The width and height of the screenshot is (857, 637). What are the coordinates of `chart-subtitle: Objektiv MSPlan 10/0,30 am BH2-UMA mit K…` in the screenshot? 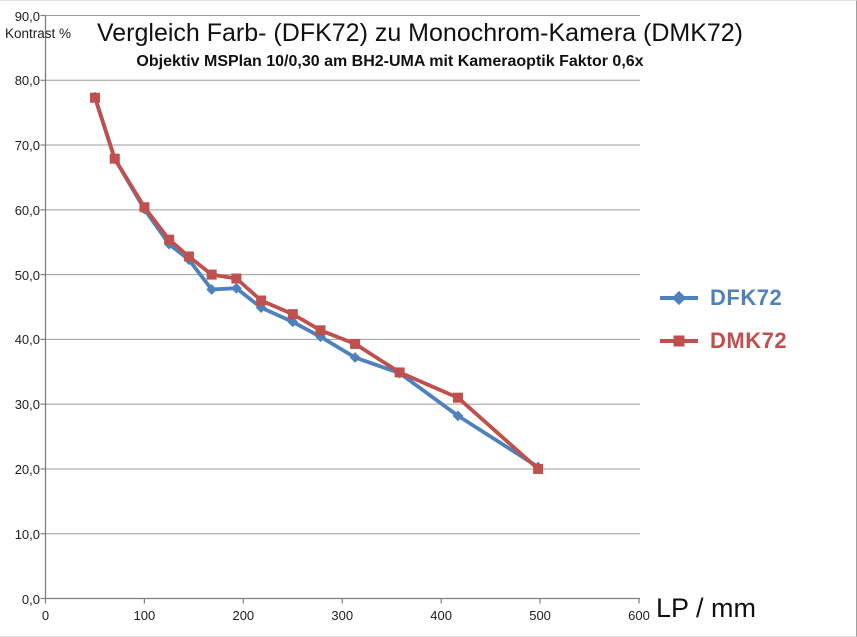 It's located at (390, 61).